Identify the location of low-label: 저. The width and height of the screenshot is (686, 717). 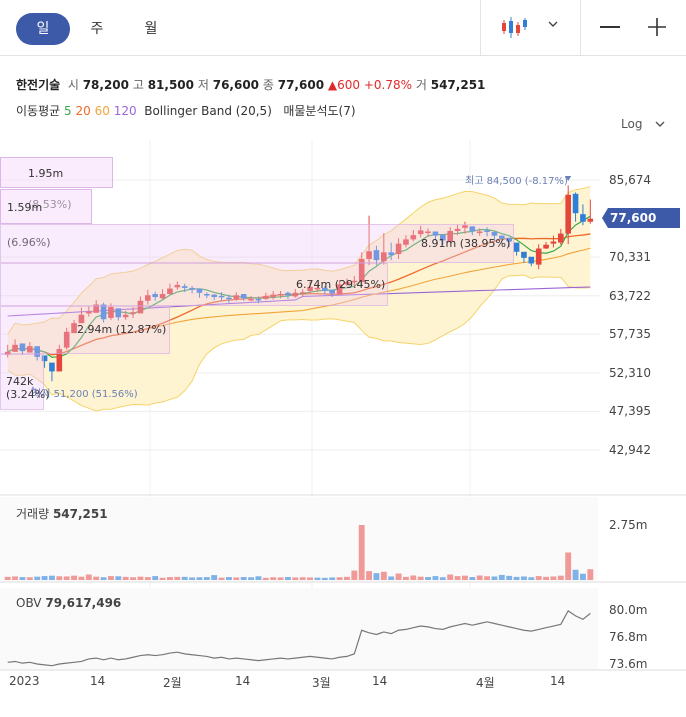
(203, 85).